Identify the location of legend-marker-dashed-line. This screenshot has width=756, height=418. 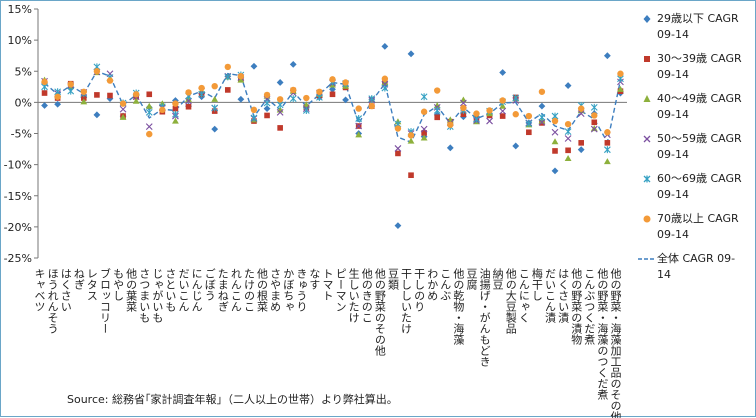
(647, 259).